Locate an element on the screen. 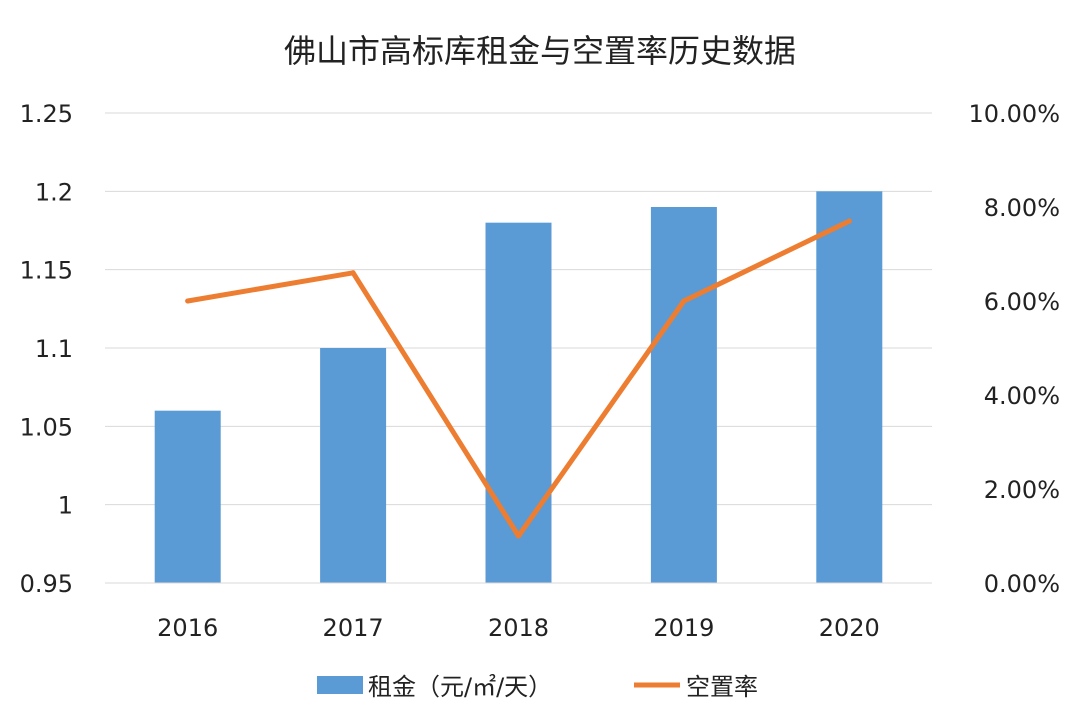  x-axis-tick-label: 2016 is located at coordinates (187, 628).